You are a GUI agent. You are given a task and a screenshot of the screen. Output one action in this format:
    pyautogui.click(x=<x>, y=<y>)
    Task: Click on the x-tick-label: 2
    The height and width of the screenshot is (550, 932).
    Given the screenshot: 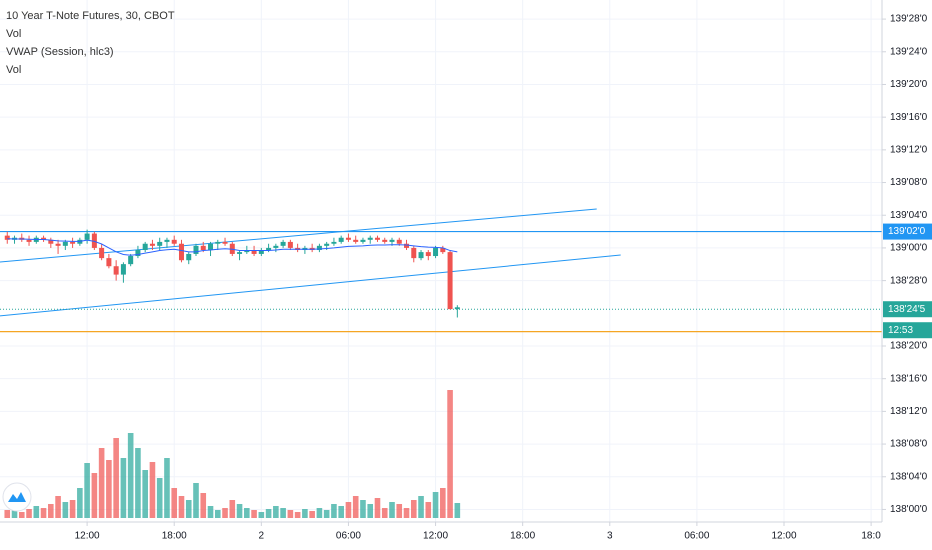 What is the action you would take?
    pyautogui.click(x=262, y=536)
    